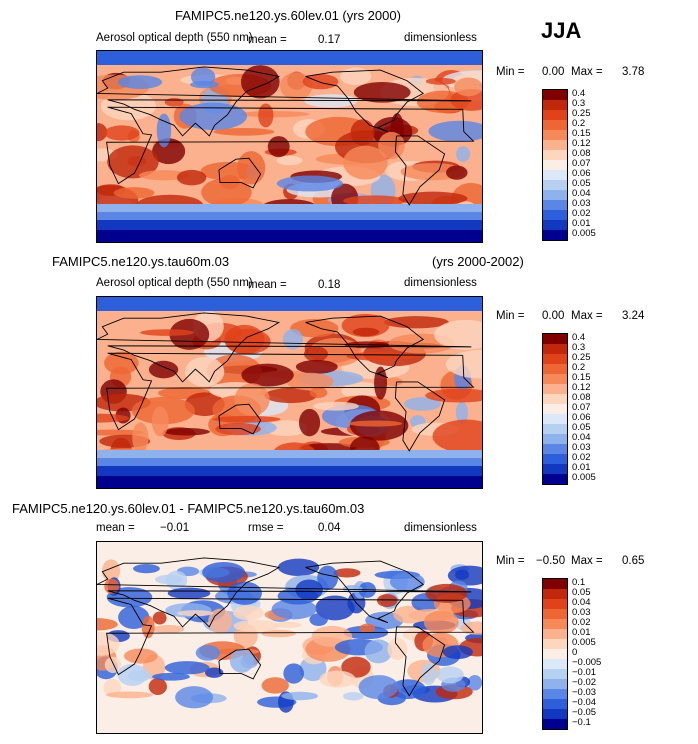 This screenshot has height=744, width=698. Describe the element at coordinates (581, 407) in the screenshot. I see `colorbar-tick-label: 0.07` at that location.